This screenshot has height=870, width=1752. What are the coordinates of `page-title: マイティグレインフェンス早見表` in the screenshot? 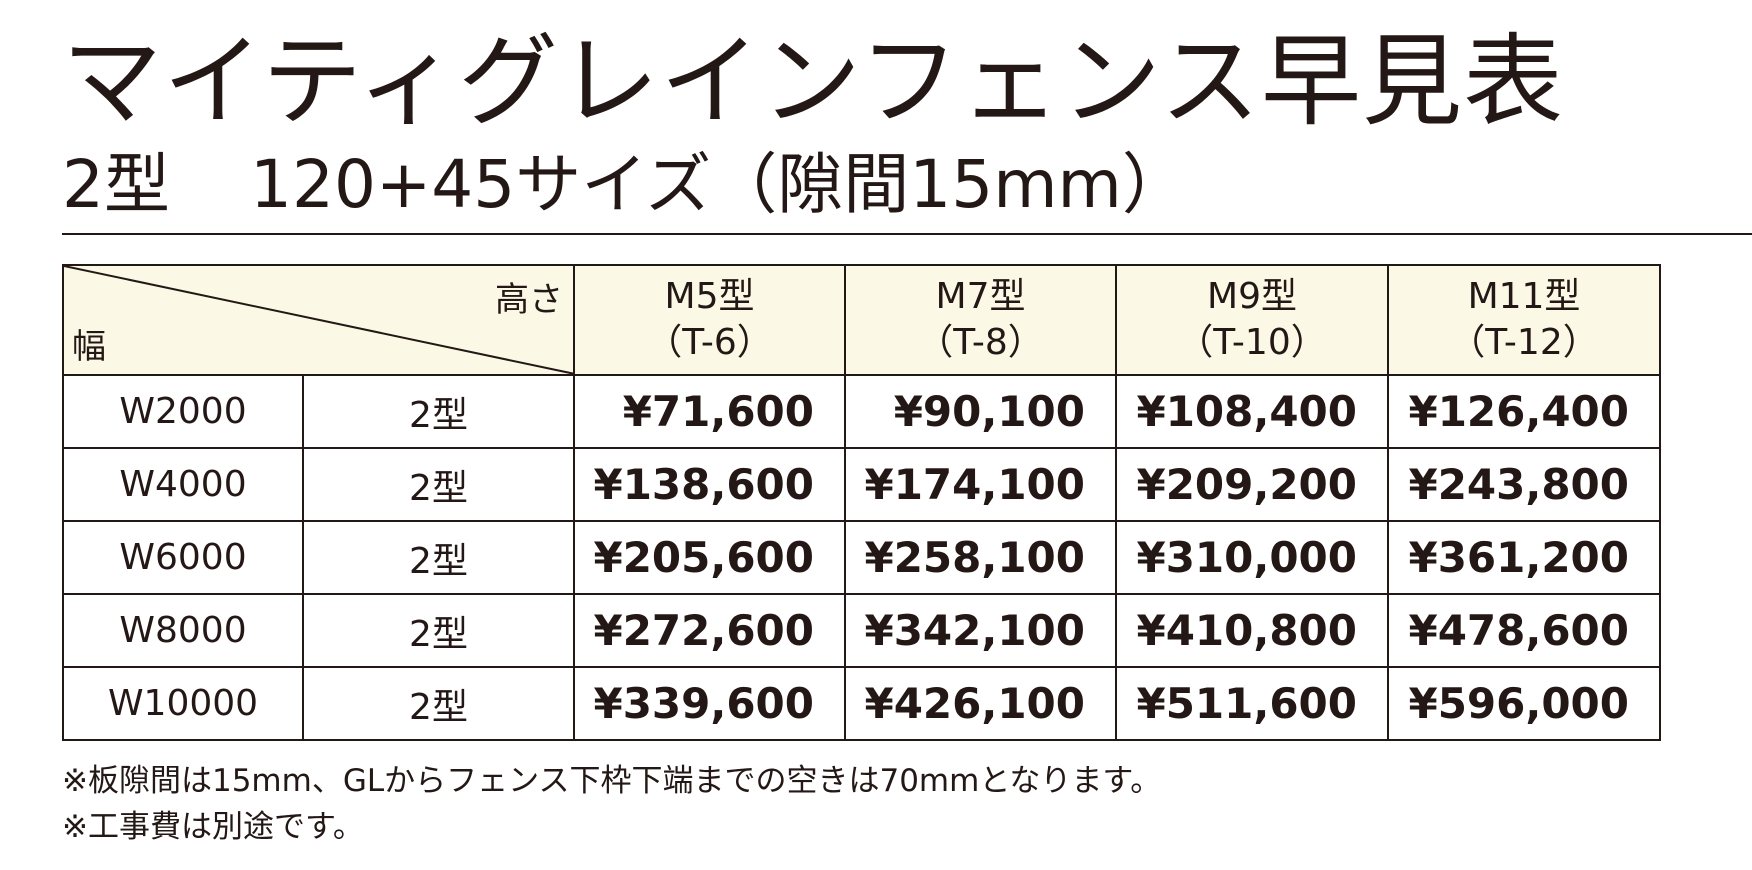 It's located at (813, 81).